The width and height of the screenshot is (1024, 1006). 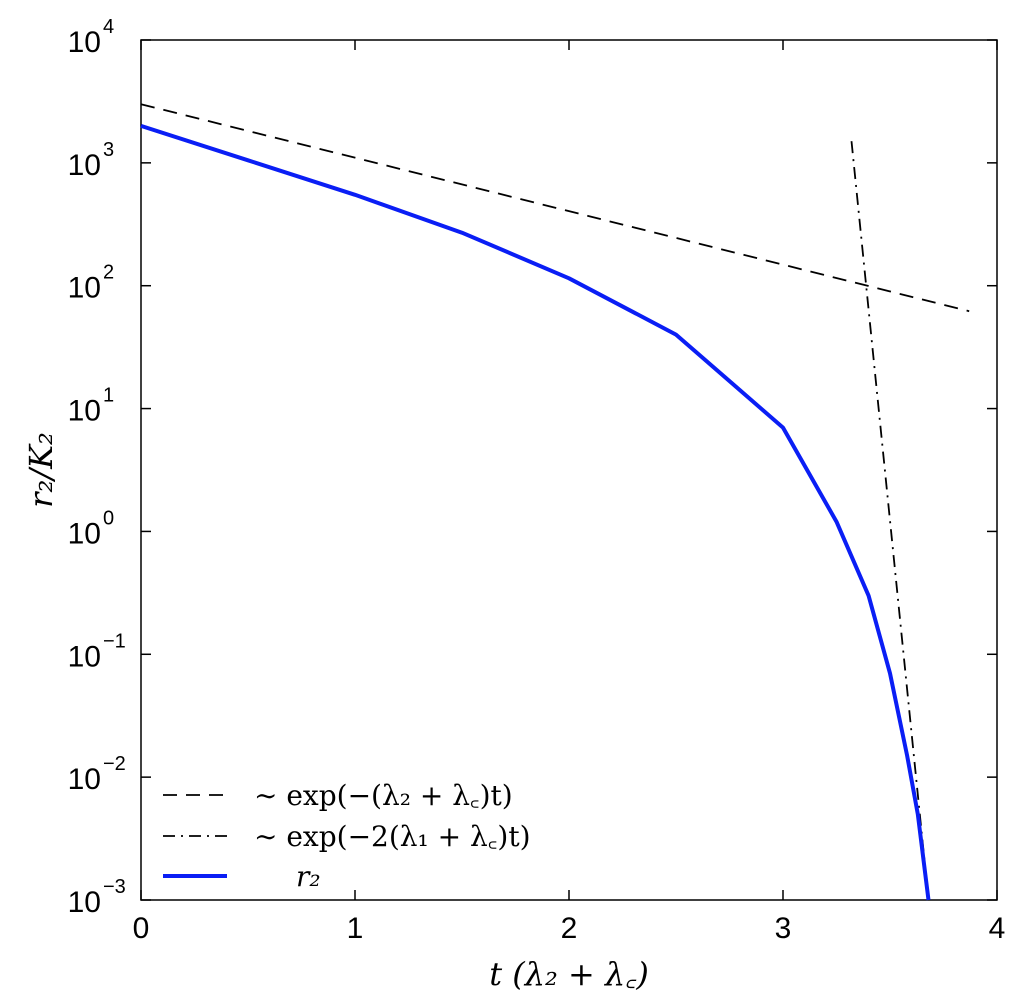 I want to click on x-tick-label: 0, so click(x=141, y=928).